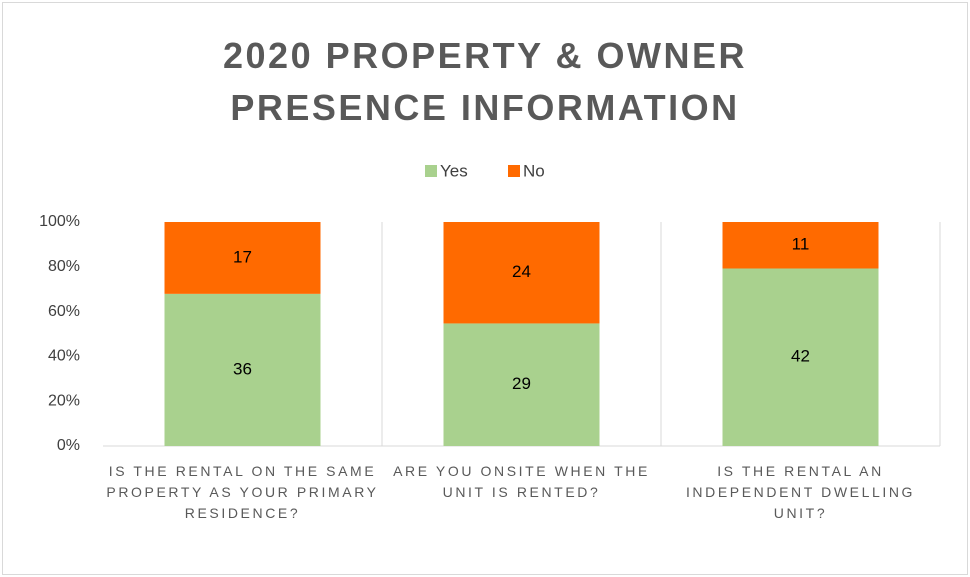 This screenshot has height=577, width=970. Describe the element at coordinates (68, 445) in the screenshot. I see `y-tick-label: 0%` at that location.